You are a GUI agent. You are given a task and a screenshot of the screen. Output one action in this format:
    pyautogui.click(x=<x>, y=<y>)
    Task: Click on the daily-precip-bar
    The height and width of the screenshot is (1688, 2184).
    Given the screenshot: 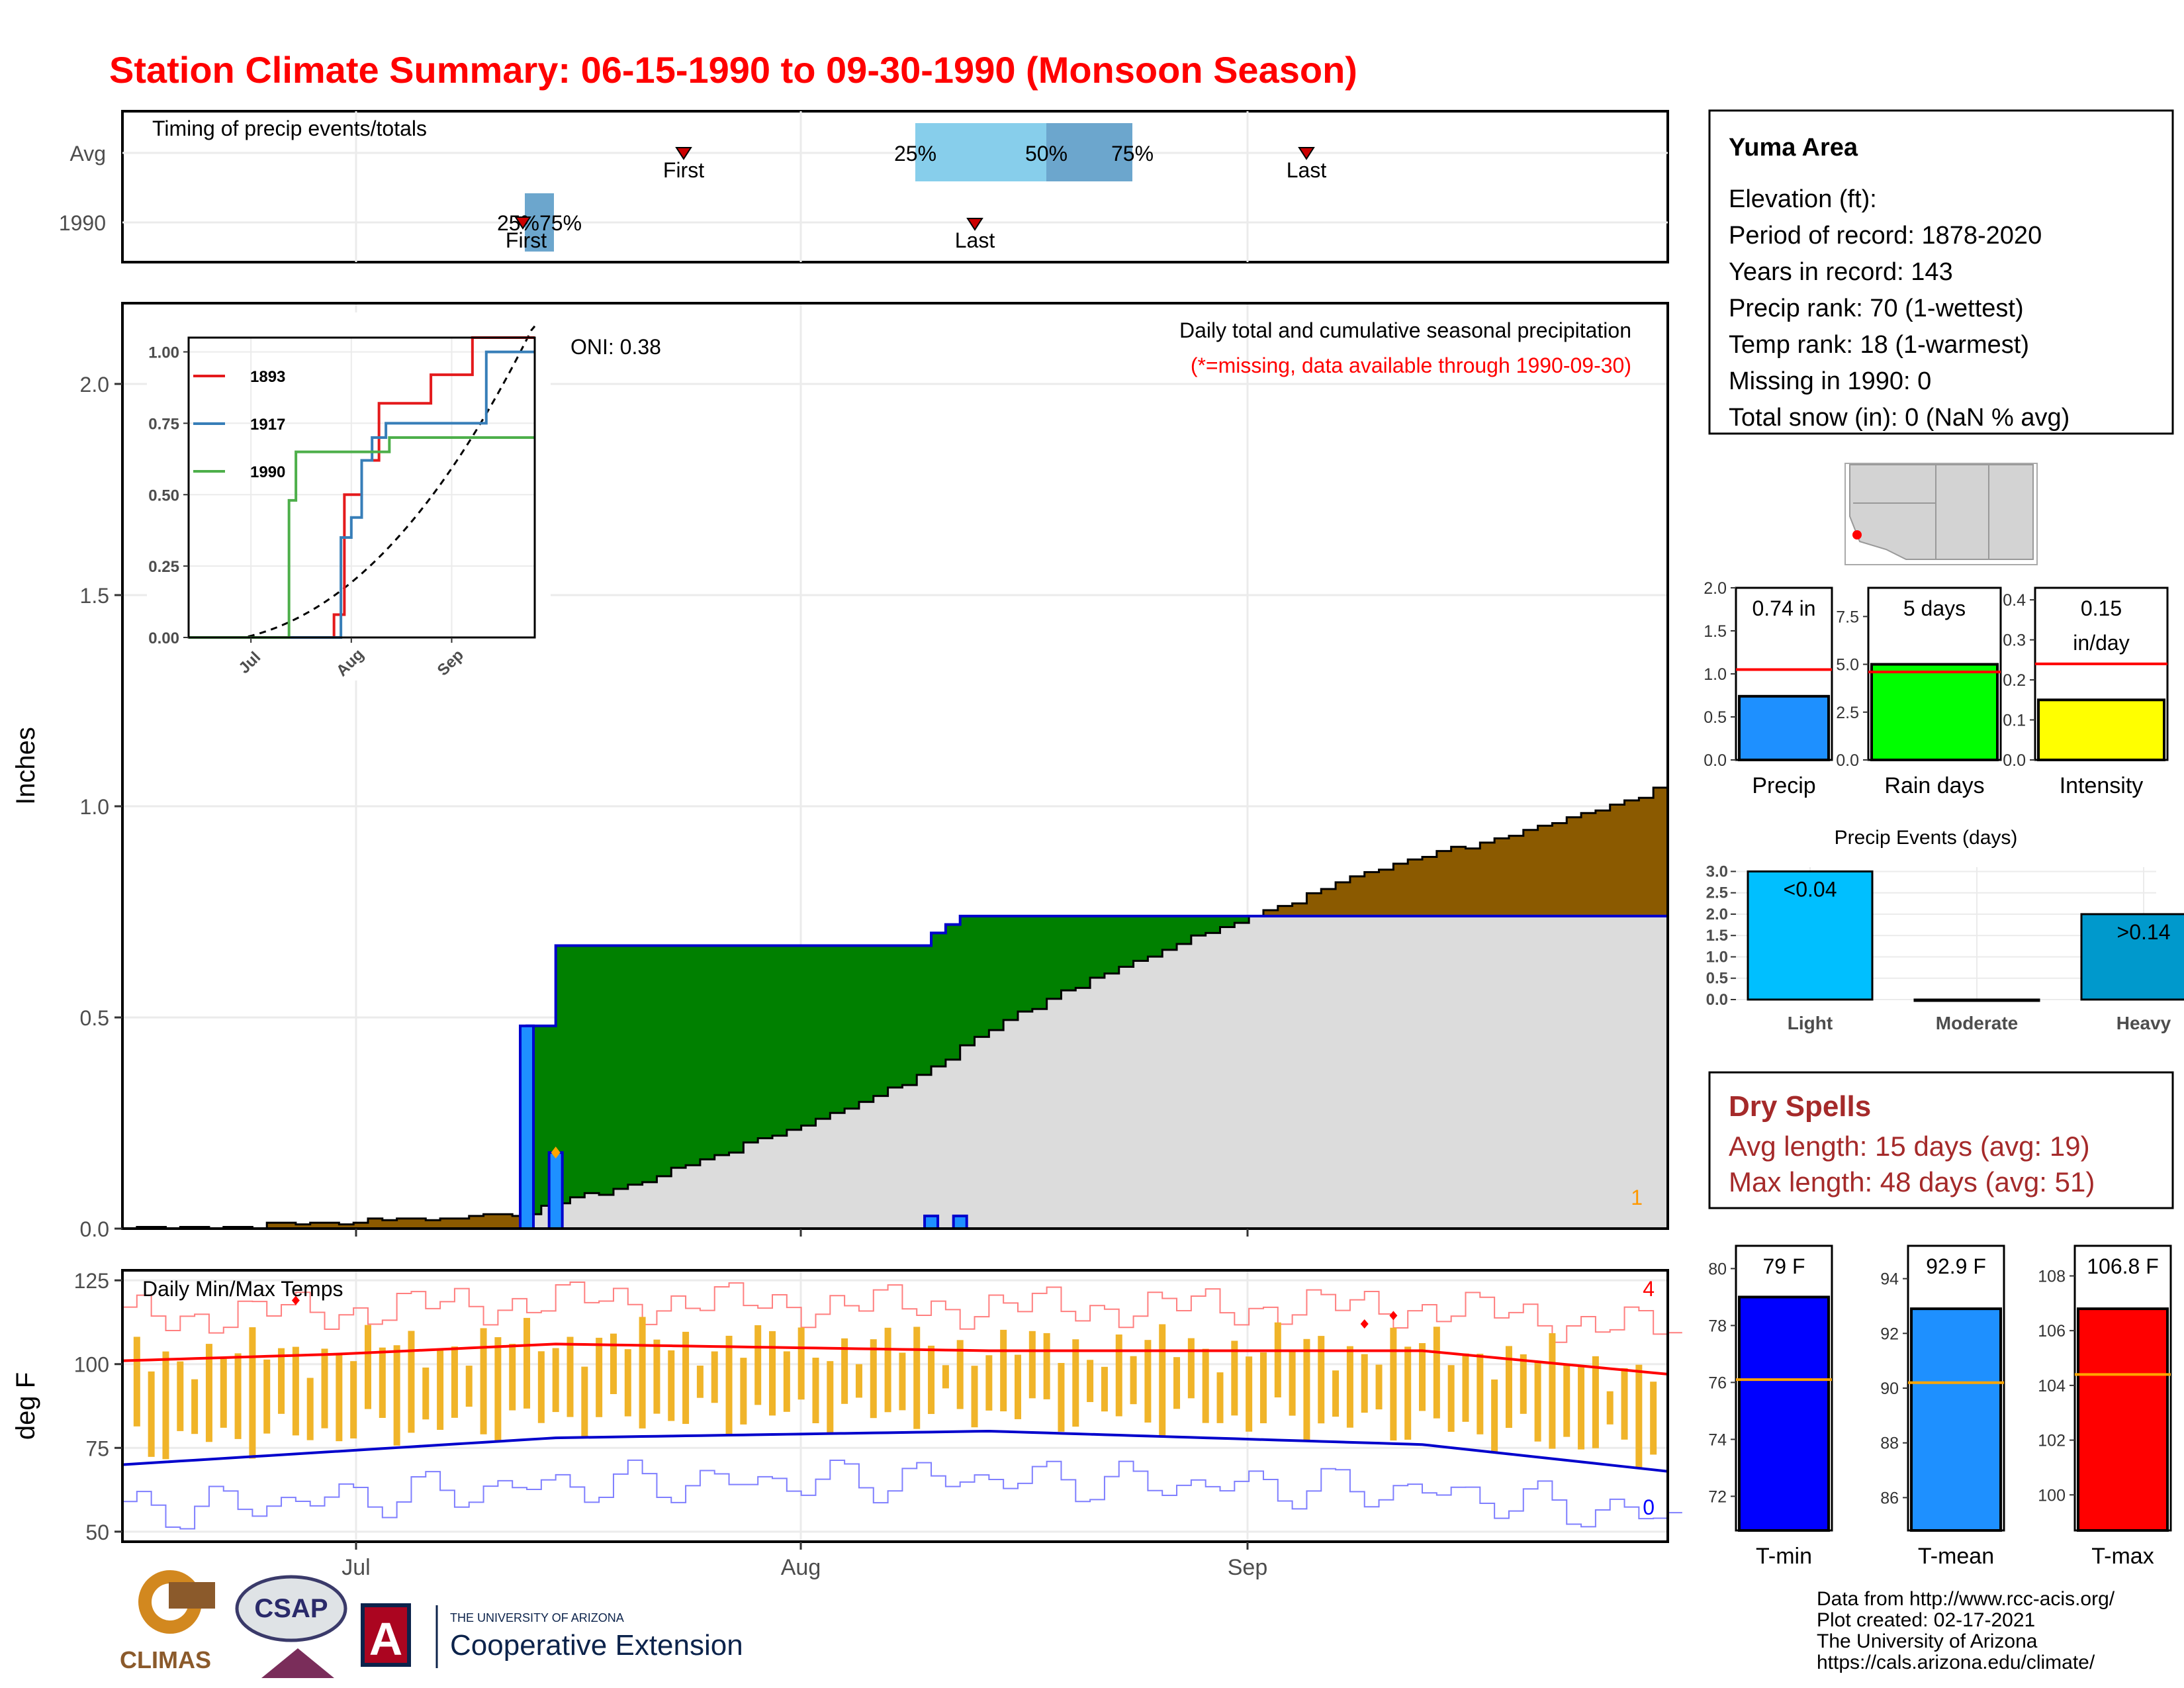 What is the action you would take?
    pyautogui.click(x=555, y=1191)
    